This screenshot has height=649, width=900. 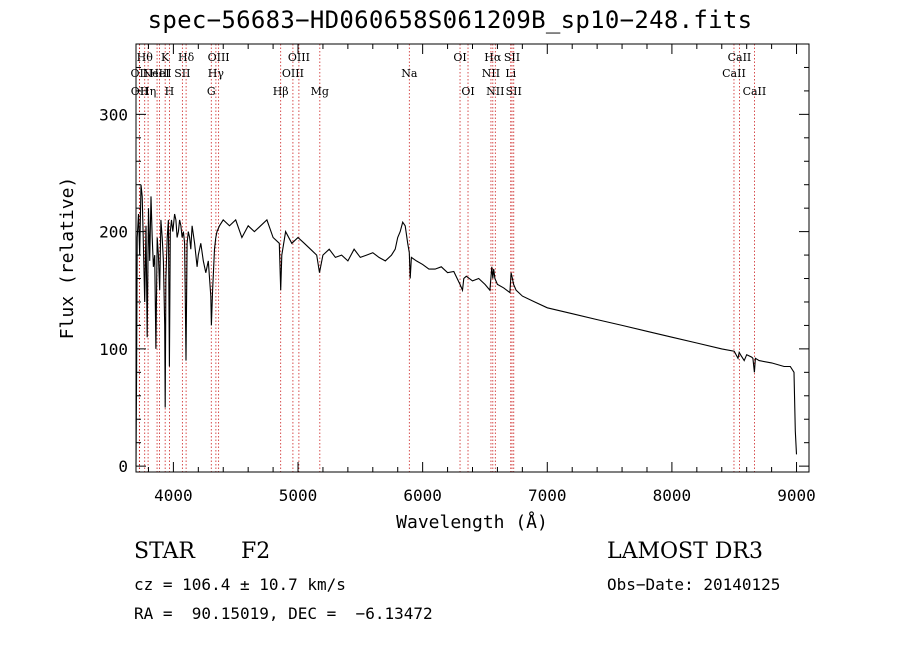 What do you see at coordinates (159, 73) in the screenshot?
I see `line-marker-label: HeI` at bounding box center [159, 73].